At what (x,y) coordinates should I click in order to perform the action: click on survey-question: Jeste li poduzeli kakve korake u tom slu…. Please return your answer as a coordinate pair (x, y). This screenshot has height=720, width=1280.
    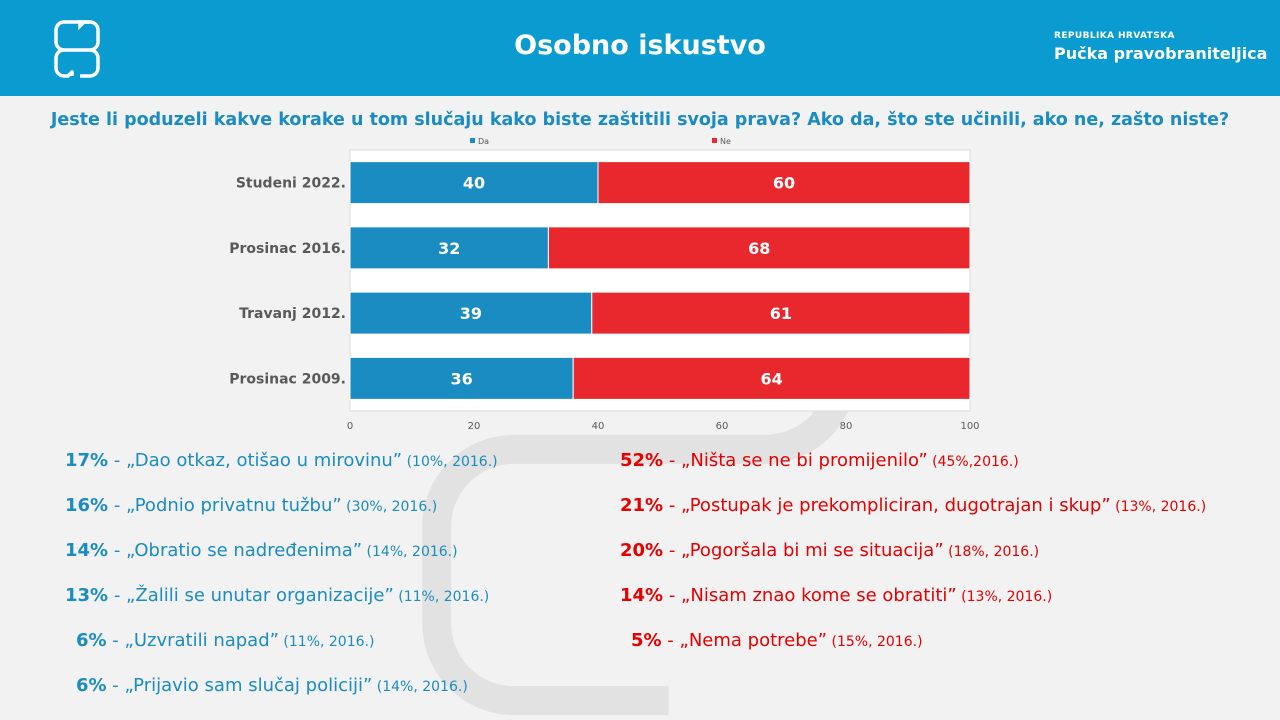
    Looking at the image, I should click on (640, 120).